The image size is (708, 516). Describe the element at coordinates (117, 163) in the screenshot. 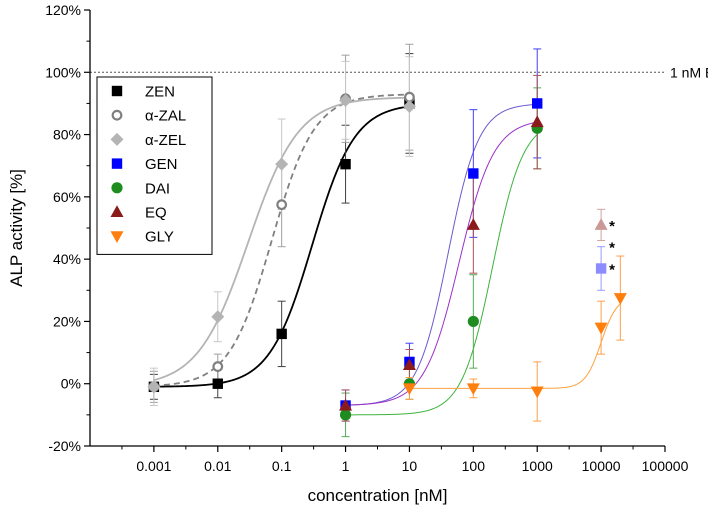

I see `legend-marker-gen` at that location.